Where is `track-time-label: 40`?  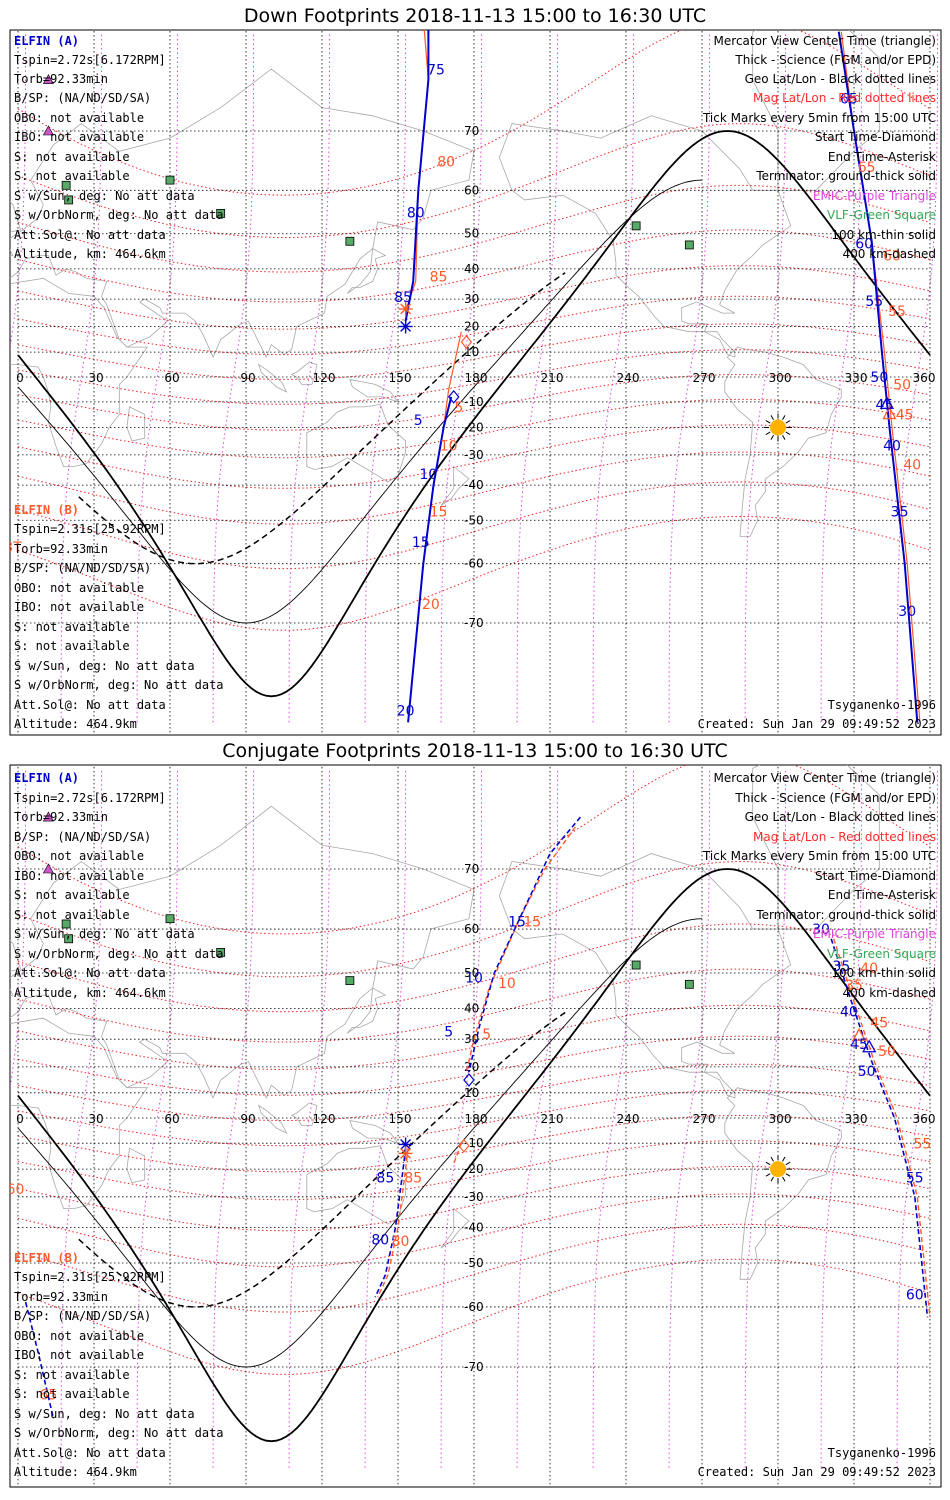 track-time-label: 40 is located at coordinates (912, 466).